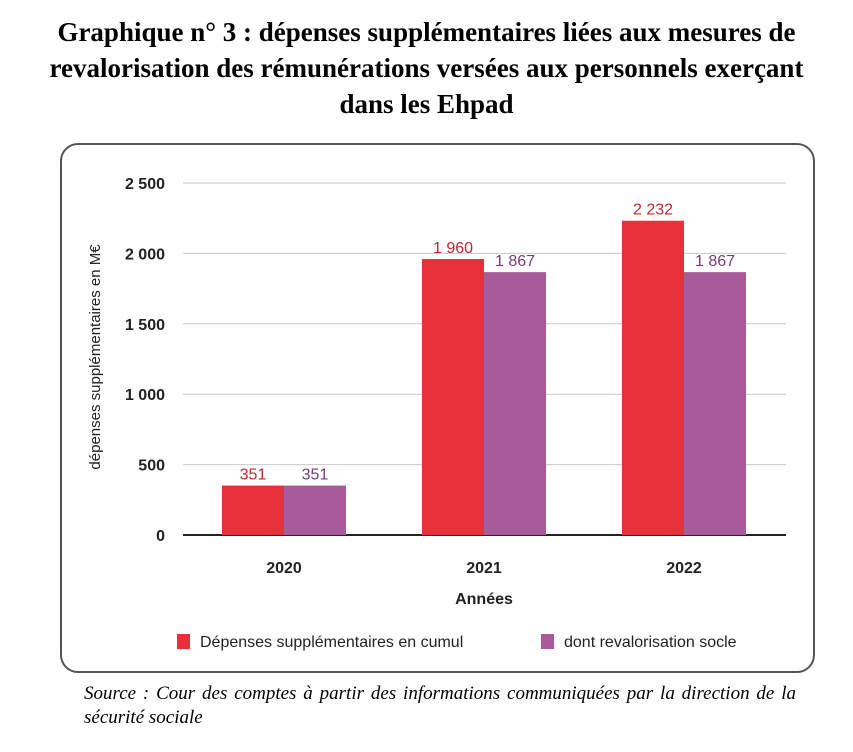 The width and height of the screenshot is (853, 752). I want to click on data-label: 1 960, so click(453, 248).